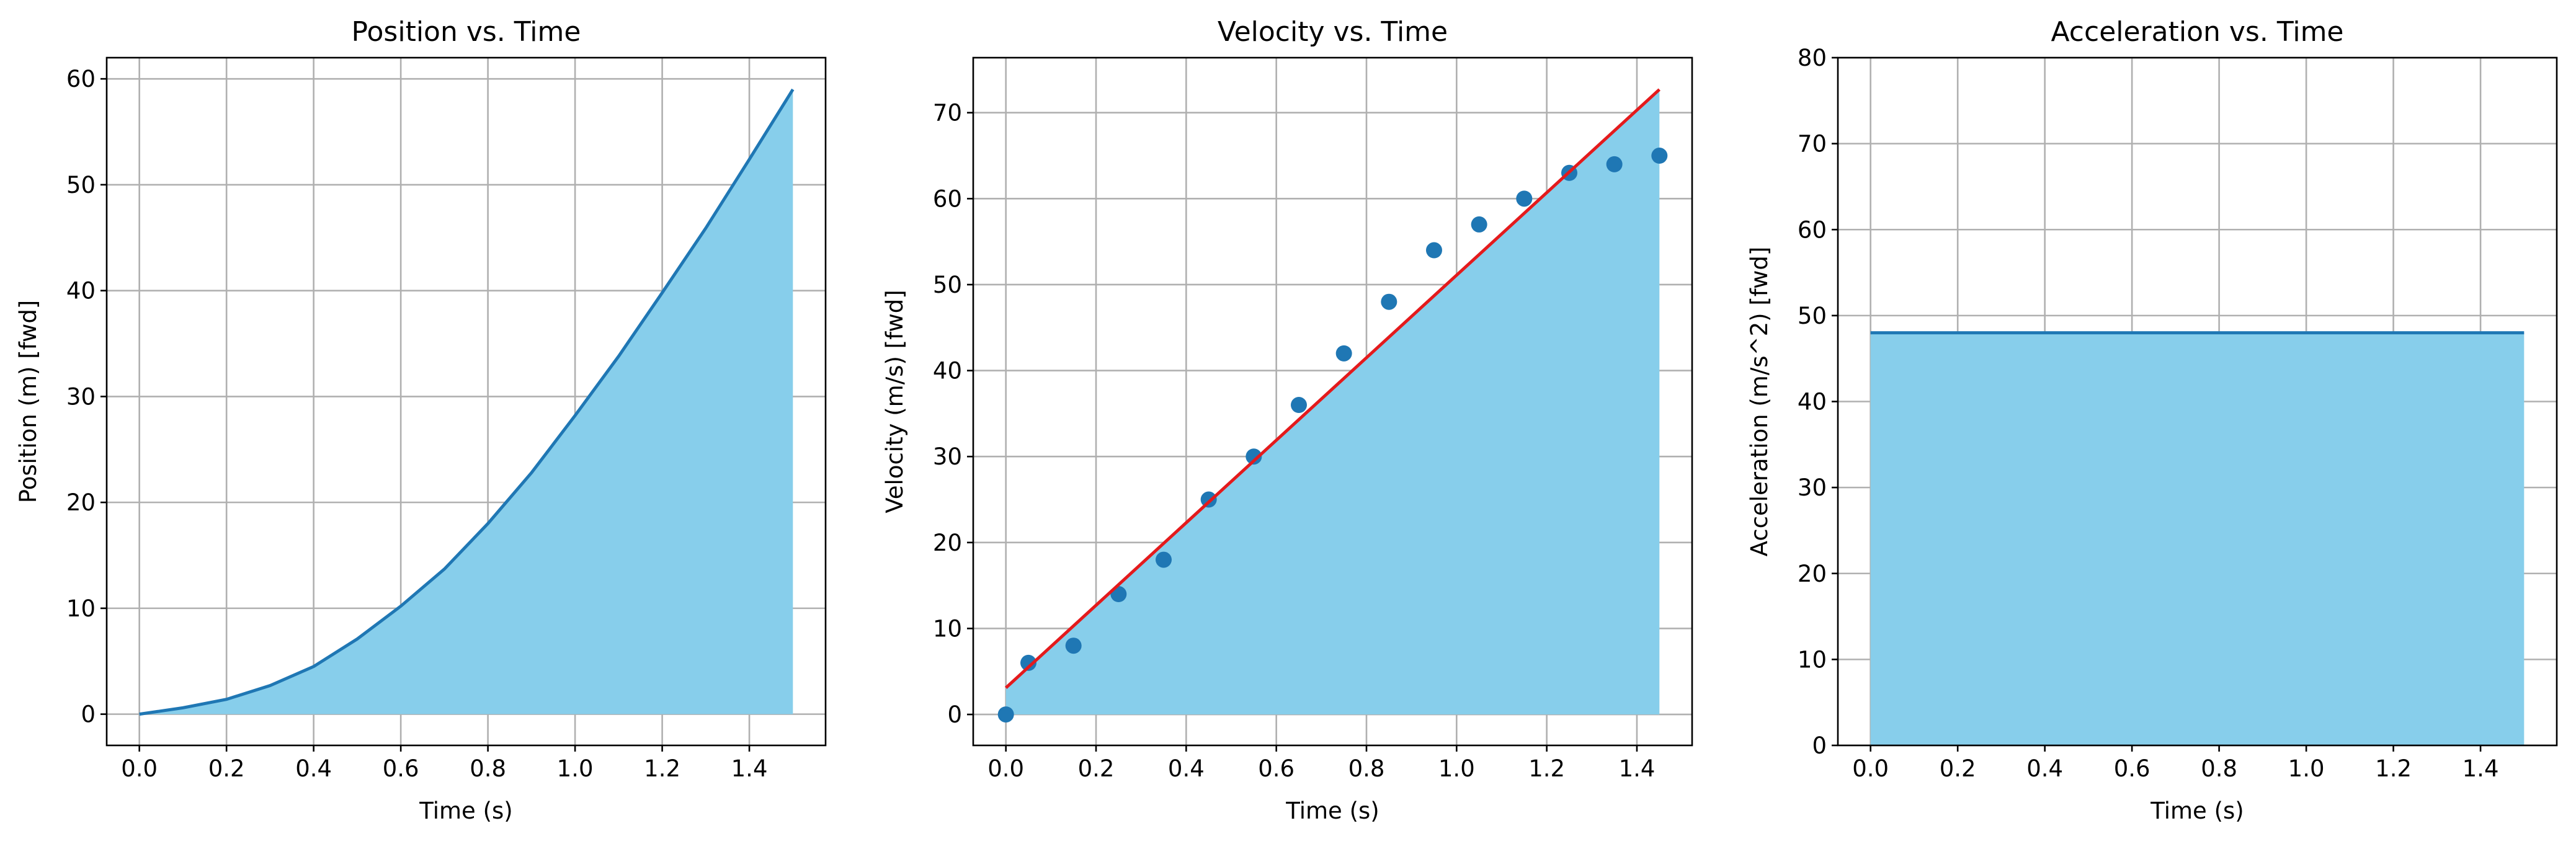 The width and height of the screenshot is (2576, 844). What do you see at coordinates (1005, 768) in the screenshot?
I see `velocity-xtick-label: 0.0` at bounding box center [1005, 768].